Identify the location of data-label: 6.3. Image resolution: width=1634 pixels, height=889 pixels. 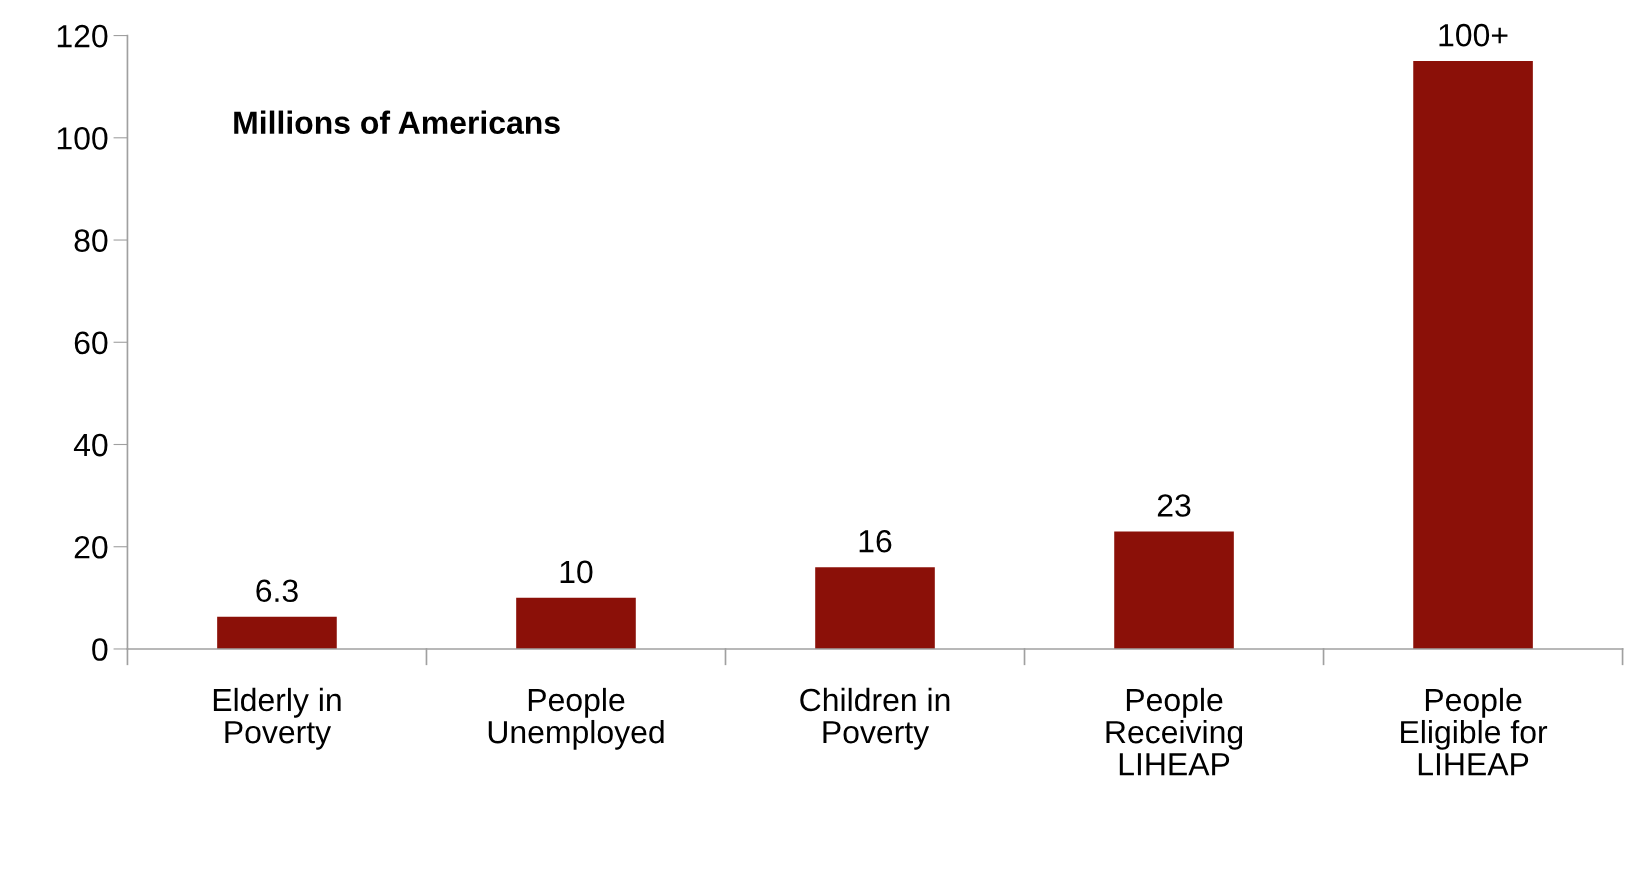
(277, 591).